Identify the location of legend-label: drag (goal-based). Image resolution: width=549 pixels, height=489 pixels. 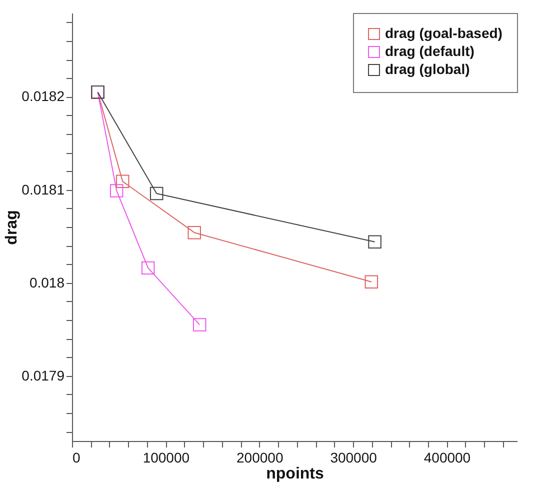
(443, 33).